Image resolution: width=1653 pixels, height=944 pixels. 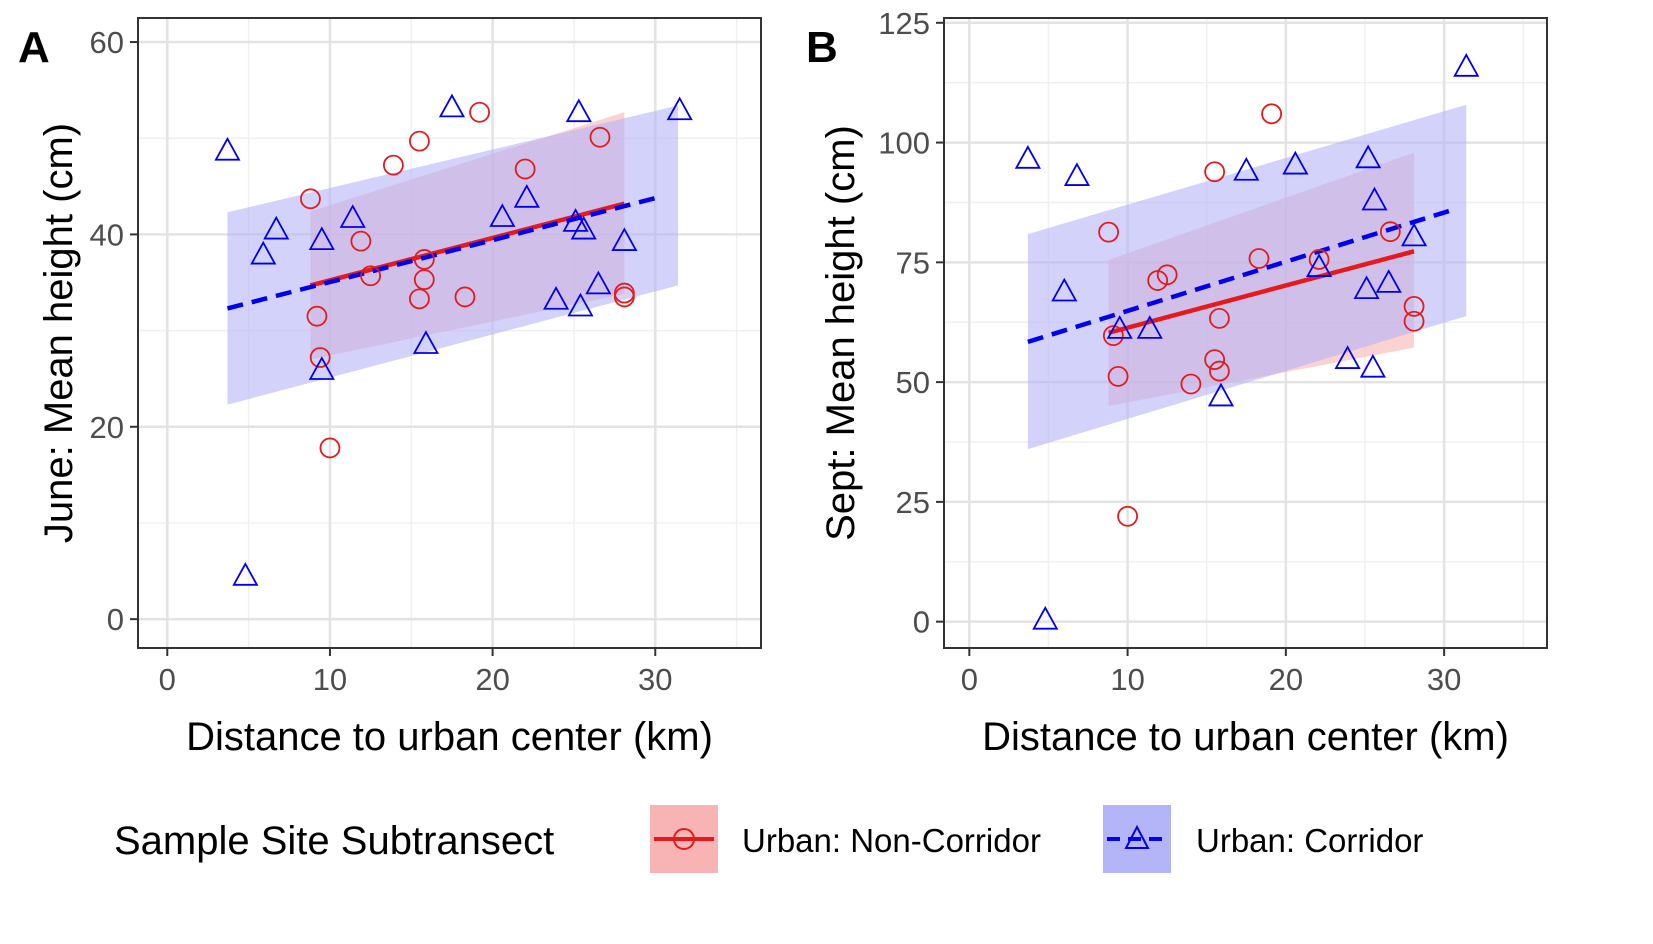 What do you see at coordinates (107, 234) in the screenshot?
I see `panel-a-y-tick-label: 40` at bounding box center [107, 234].